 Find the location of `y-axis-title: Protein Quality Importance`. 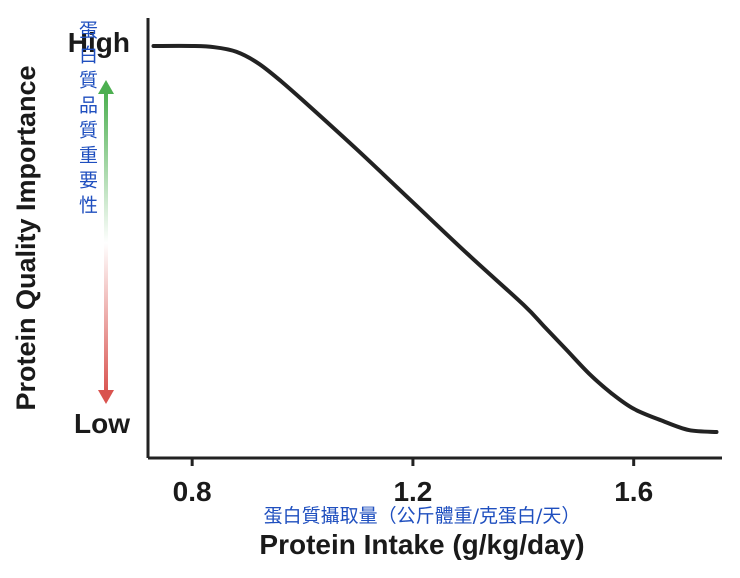

y-axis-title: Protein Quality Importance is located at coordinates (26, 237).